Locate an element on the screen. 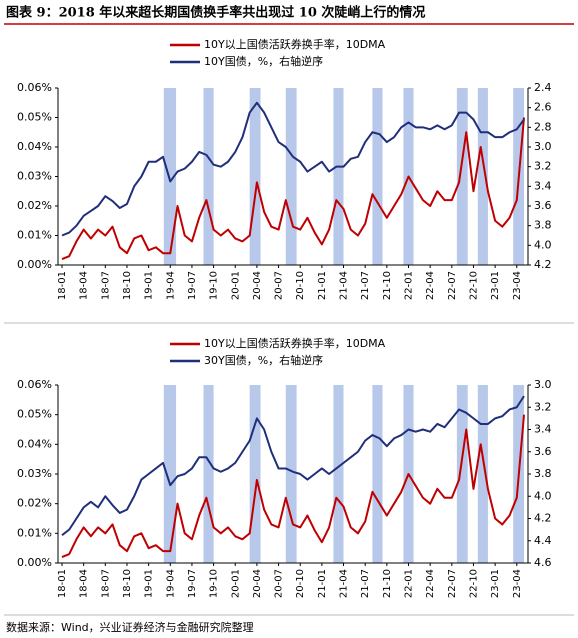 The width and height of the screenshot is (578, 638). y-tick-label: 0.04% is located at coordinates (34, 146).